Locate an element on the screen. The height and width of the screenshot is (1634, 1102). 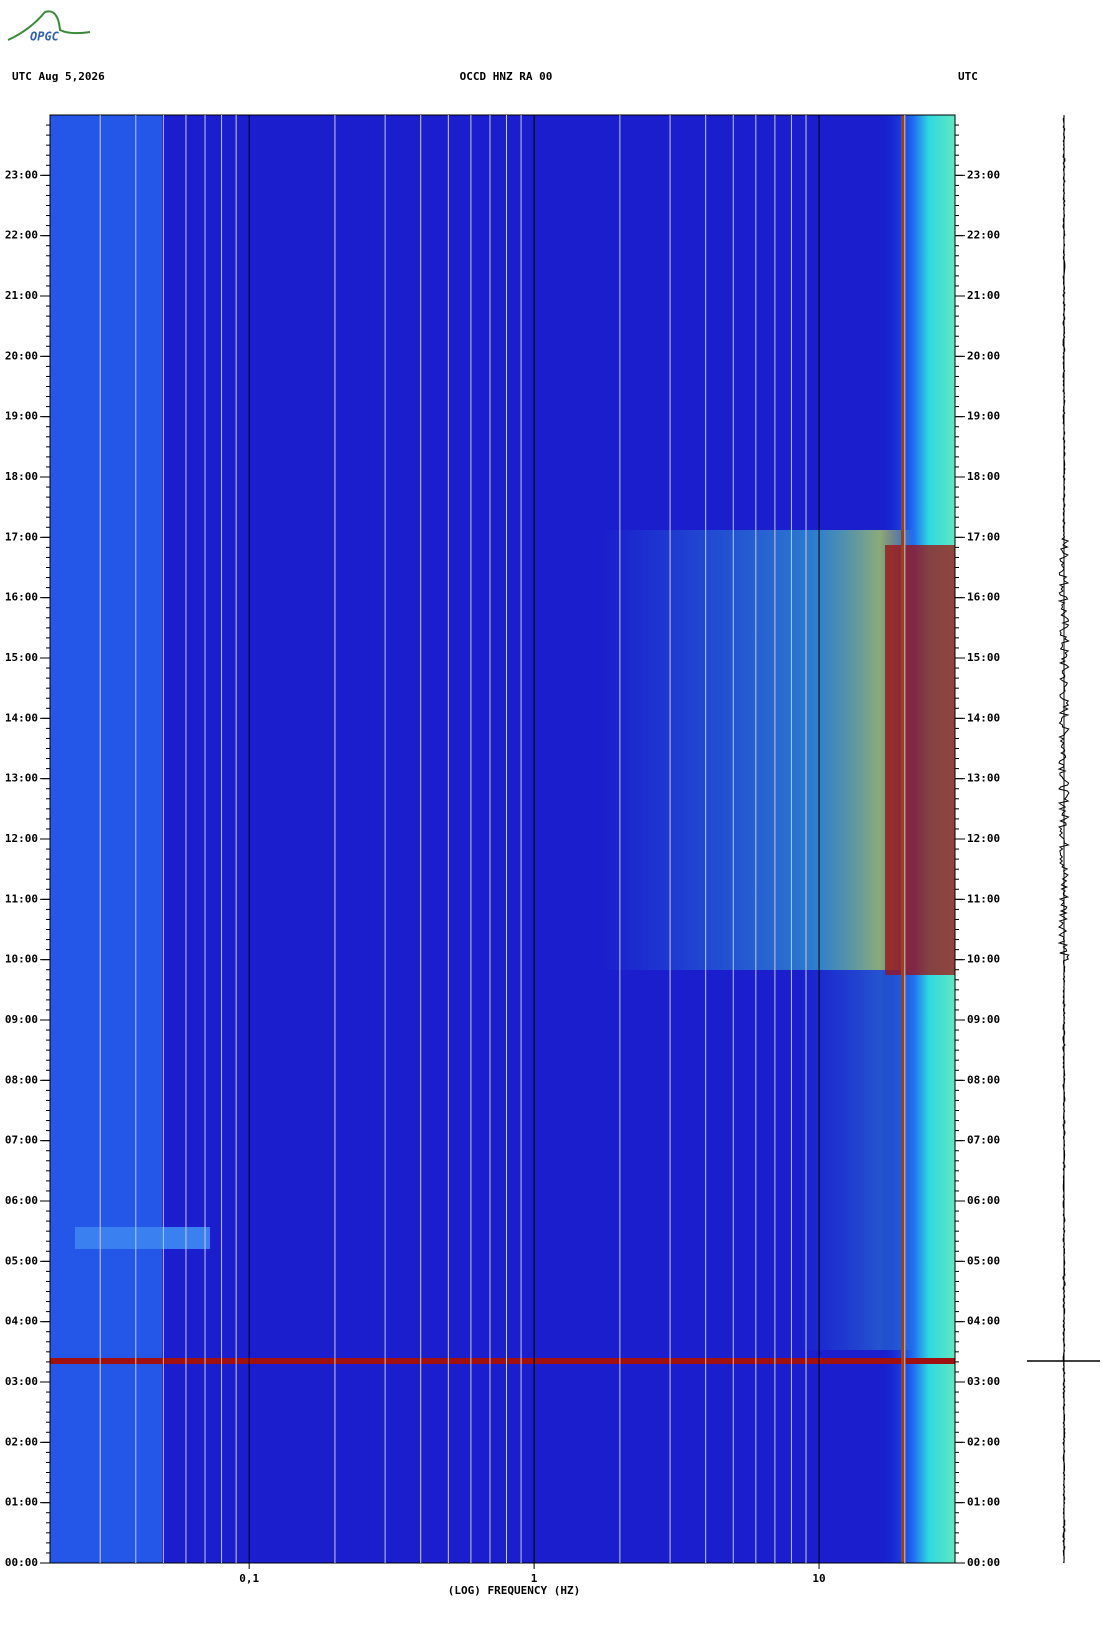
tone-line is located at coordinates (903, 839).